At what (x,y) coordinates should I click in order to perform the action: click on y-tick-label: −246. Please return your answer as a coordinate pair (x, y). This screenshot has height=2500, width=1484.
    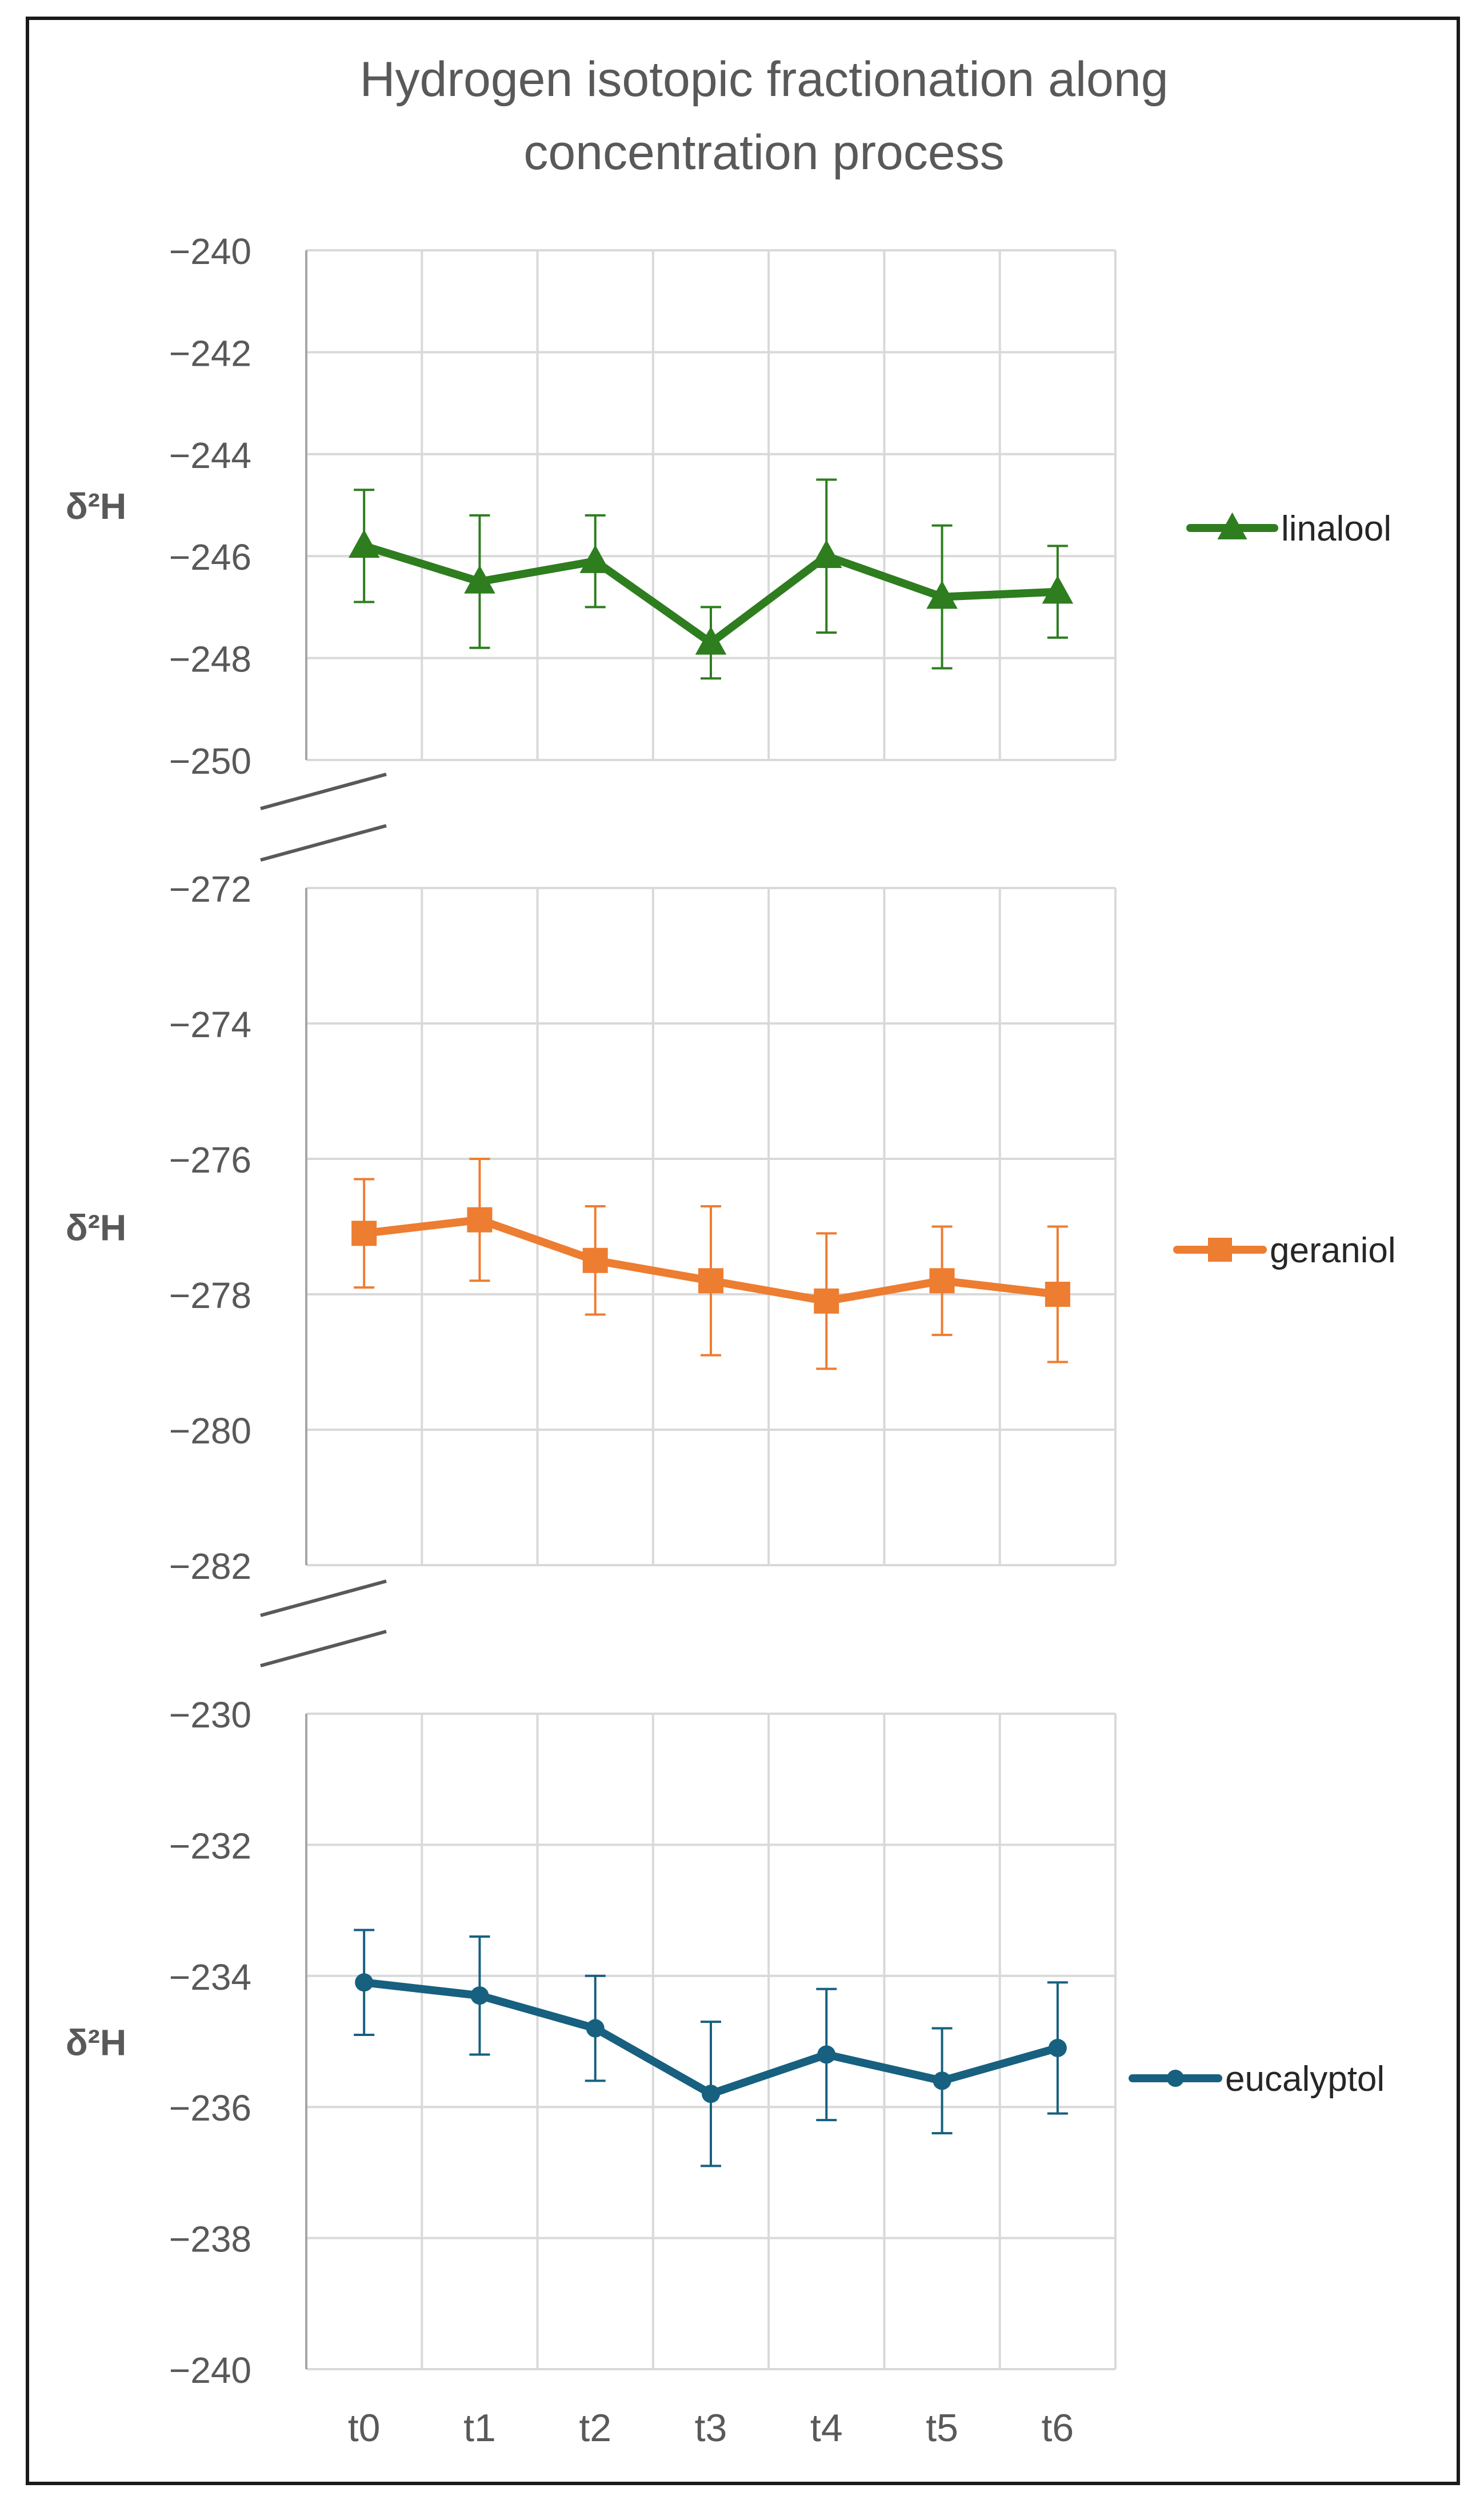
    Looking at the image, I should click on (210, 557).